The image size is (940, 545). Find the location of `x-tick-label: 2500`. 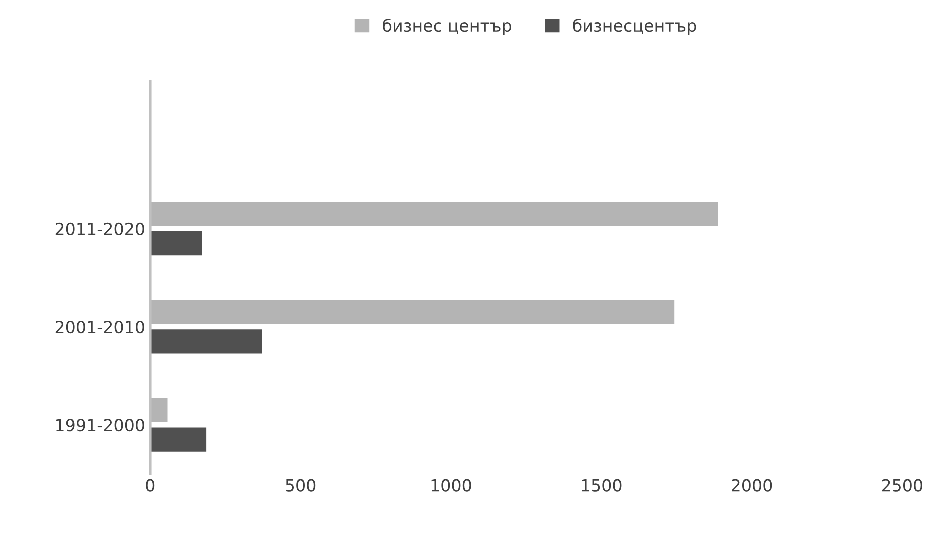

x-tick-label: 2500 is located at coordinates (902, 485).